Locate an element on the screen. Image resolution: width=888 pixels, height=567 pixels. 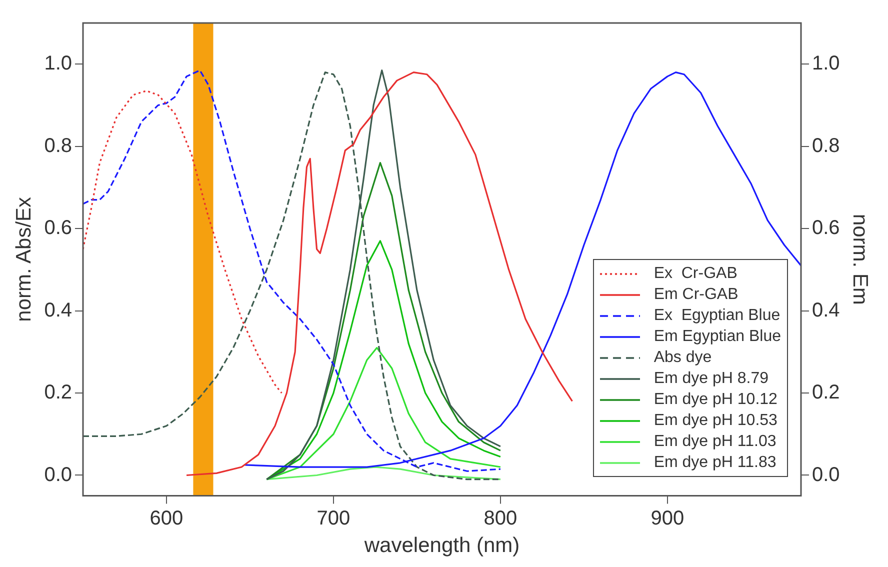
legend-label: Em Egyptian Blue is located at coordinates (717, 337).